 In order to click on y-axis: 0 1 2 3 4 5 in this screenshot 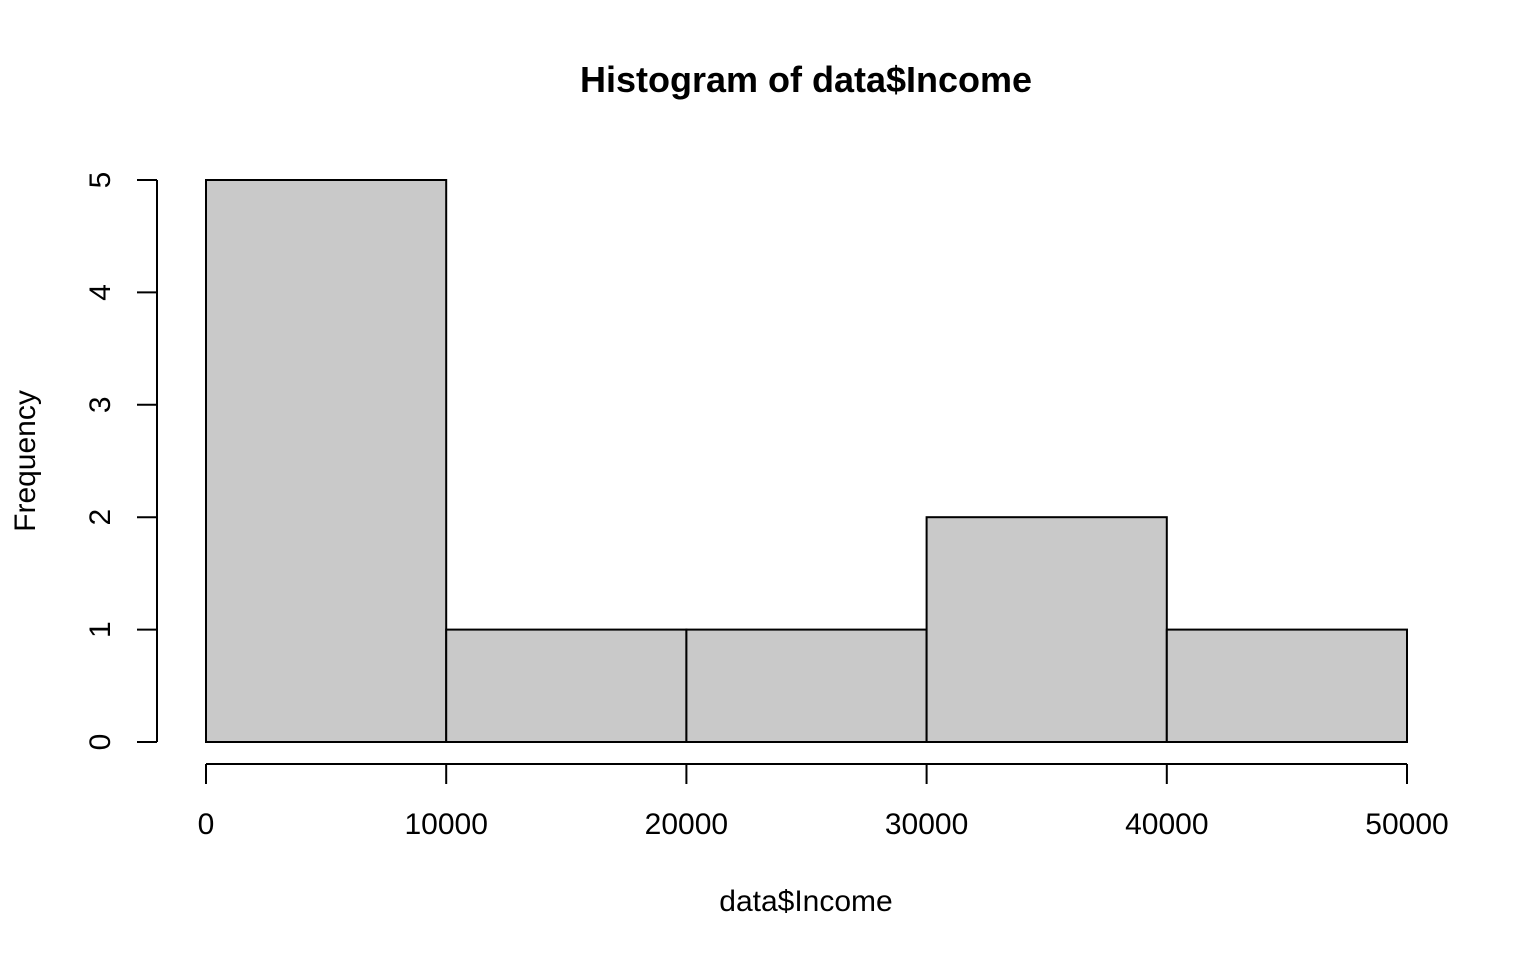, I will do `click(121, 461)`.